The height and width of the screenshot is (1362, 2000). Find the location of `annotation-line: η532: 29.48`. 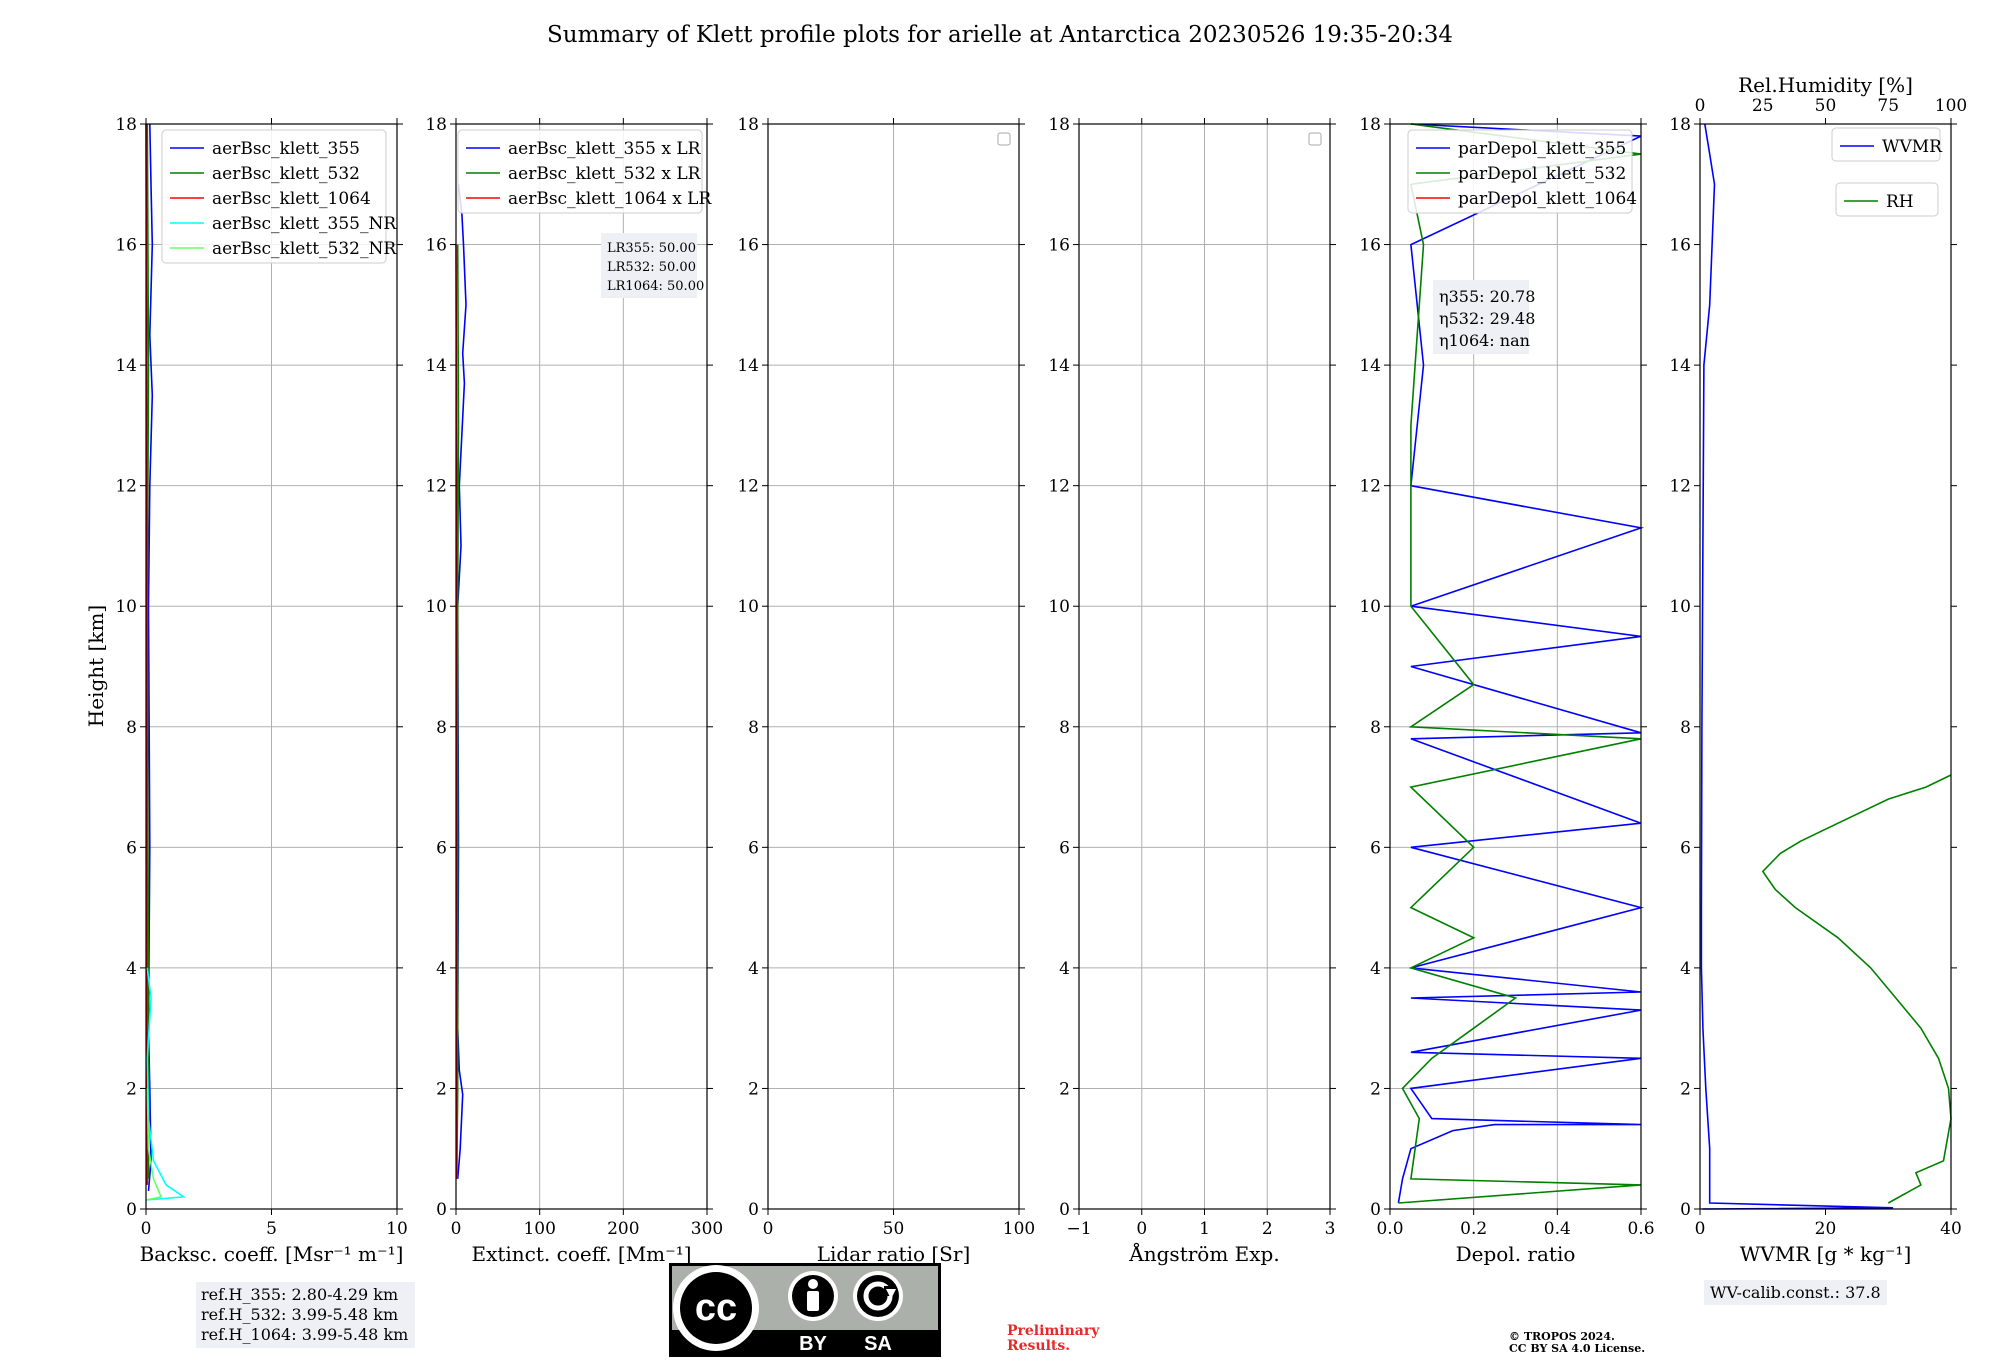

annotation-line: η532: 29.48 is located at coordinates (1487, 318).